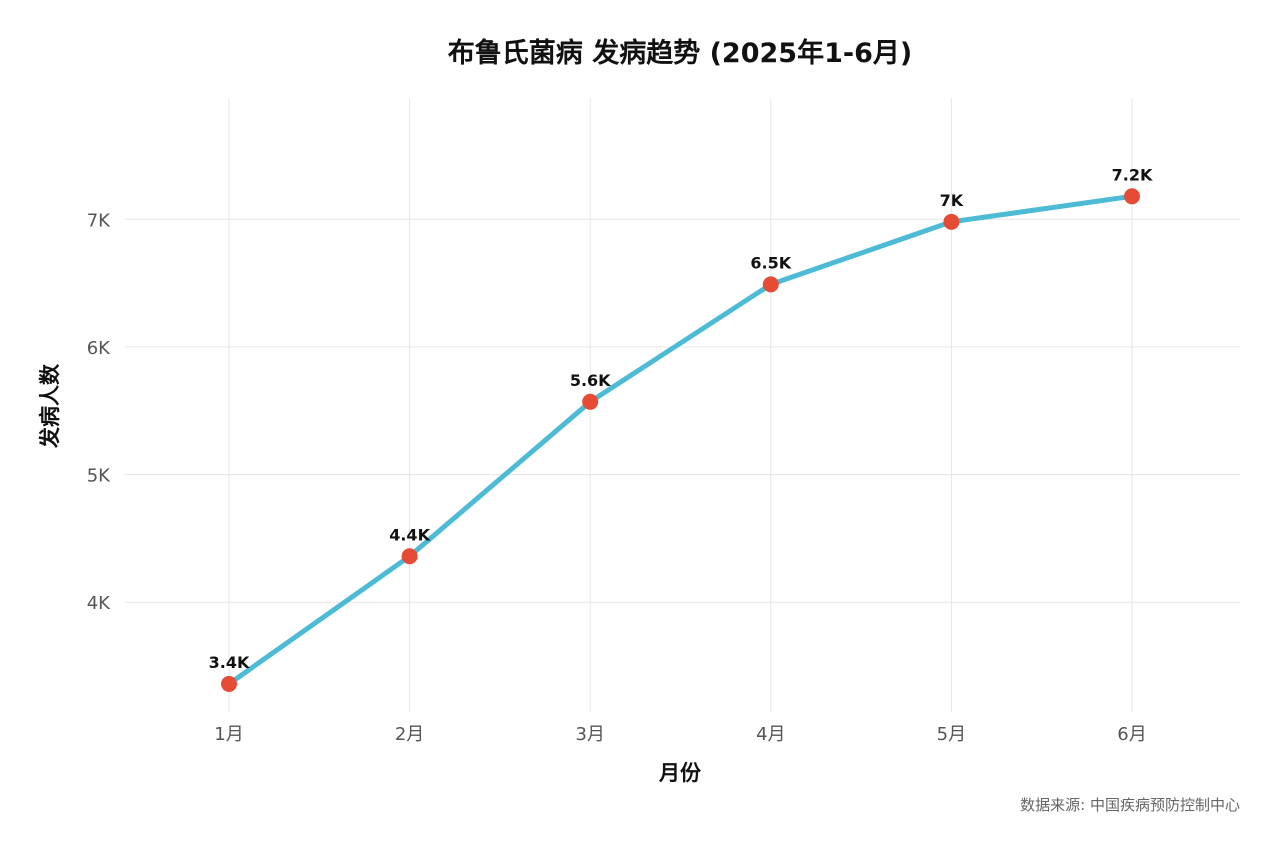 The width and height of the screenshot is (1280, 853). I want to click on data-label: 7.2K, so click(1132, 174).